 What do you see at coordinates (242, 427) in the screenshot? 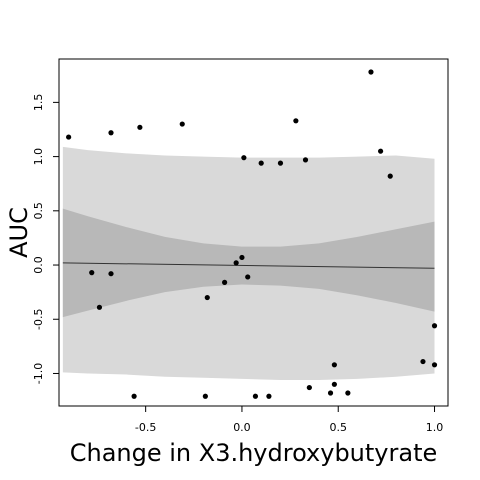
I see `x-tick-label: 0.0` at bounding box center [242, 427].